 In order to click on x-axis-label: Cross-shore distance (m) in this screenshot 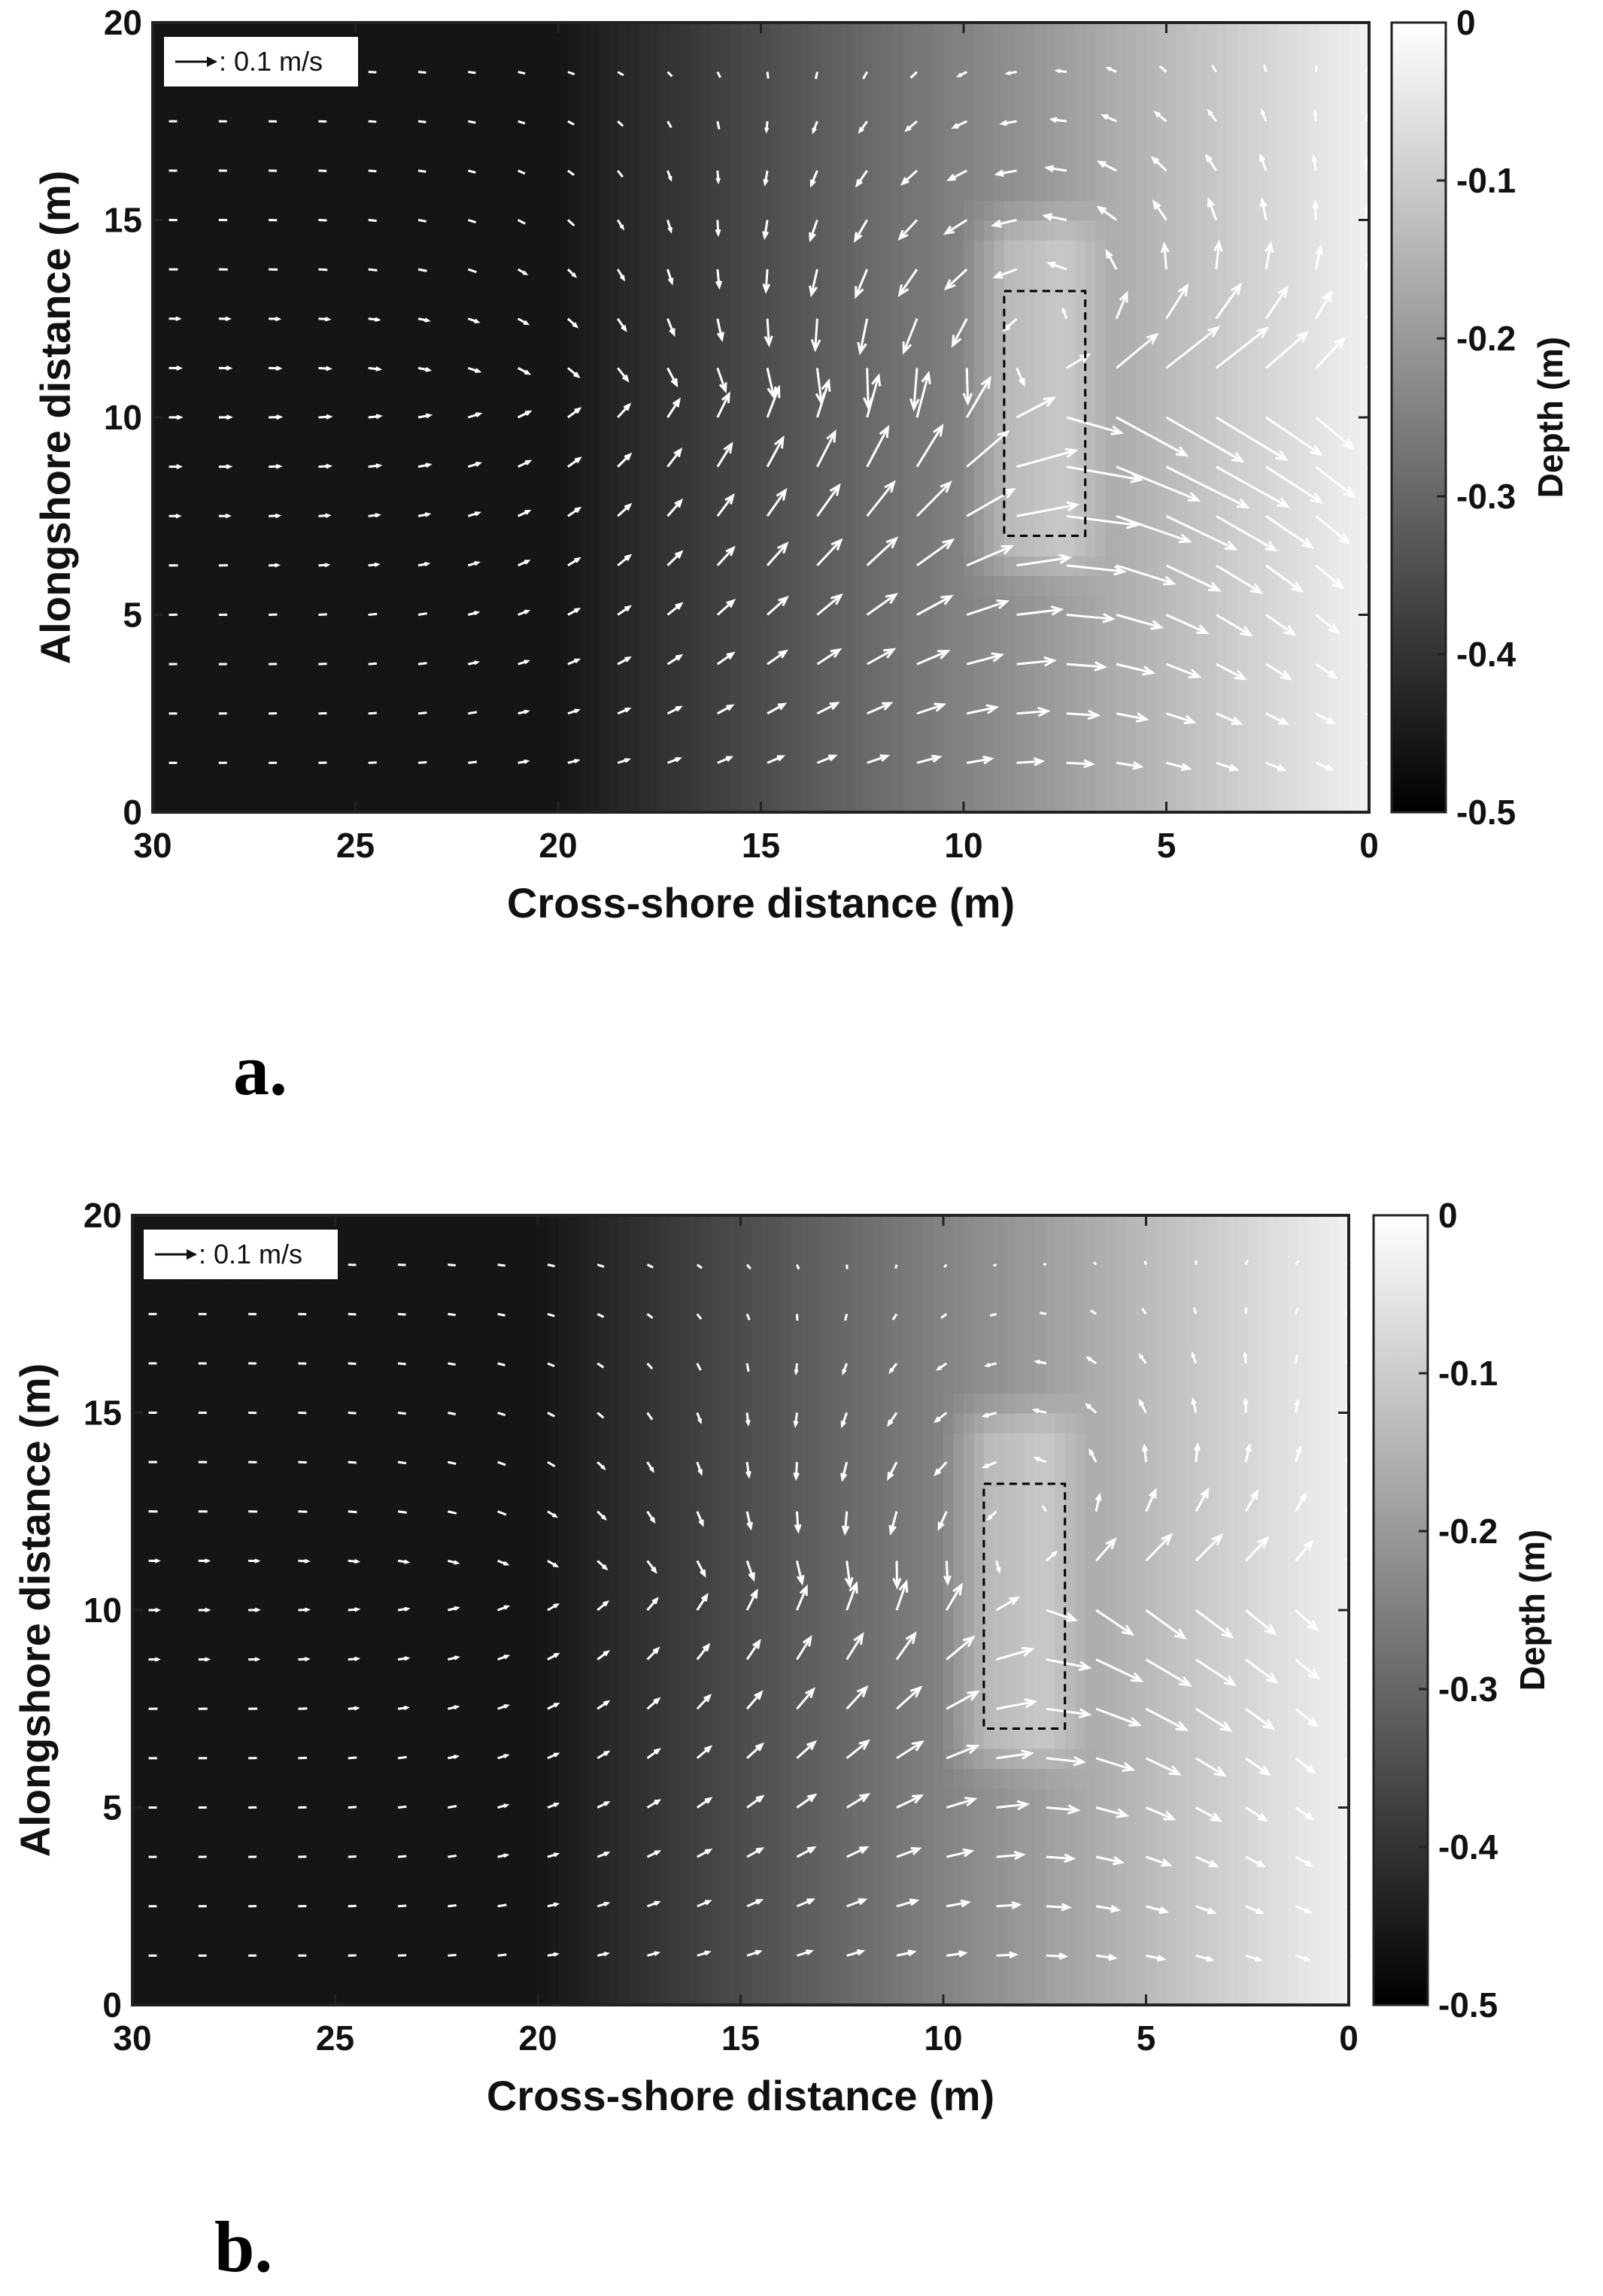, I will do `click(761, 903)`.